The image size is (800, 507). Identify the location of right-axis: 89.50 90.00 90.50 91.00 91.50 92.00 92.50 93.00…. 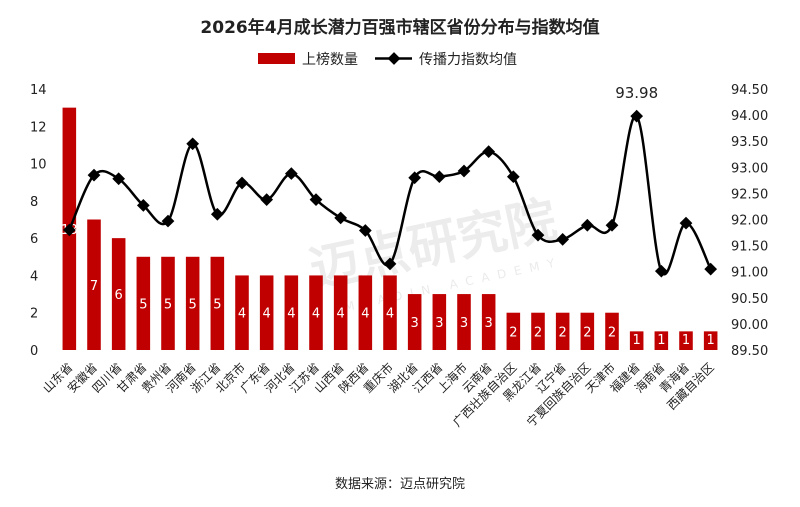
(749, 221).